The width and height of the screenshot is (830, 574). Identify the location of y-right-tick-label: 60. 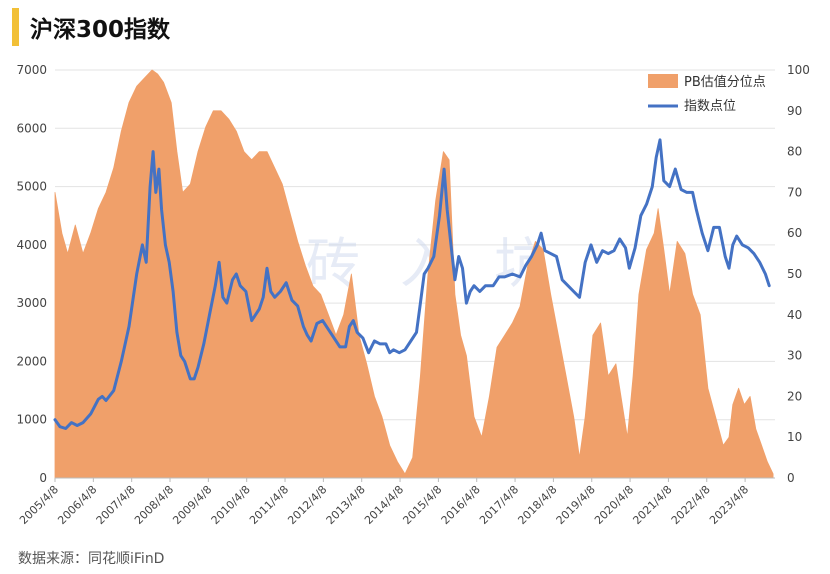
(794, 233).